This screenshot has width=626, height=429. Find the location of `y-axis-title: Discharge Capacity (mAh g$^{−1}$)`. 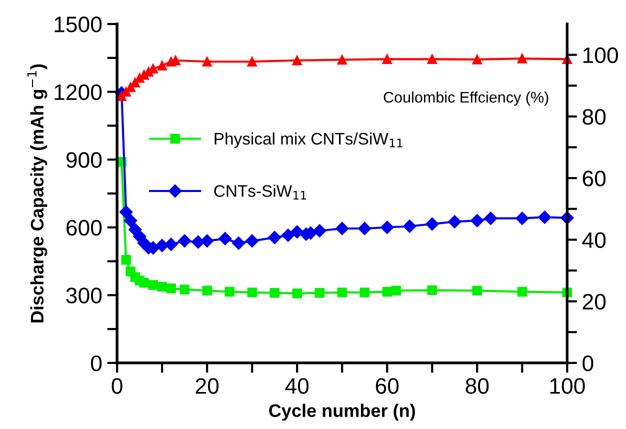

y-axis-title: Discharge Capacity (mAh g$^{−1}$) is located at coordinates (37, 193).